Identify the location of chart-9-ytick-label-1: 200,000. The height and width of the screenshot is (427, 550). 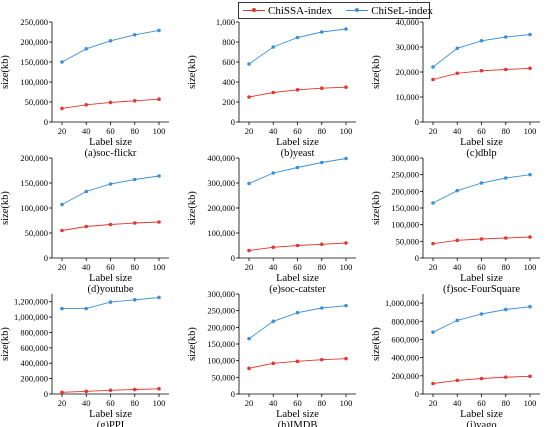
(405, 376).